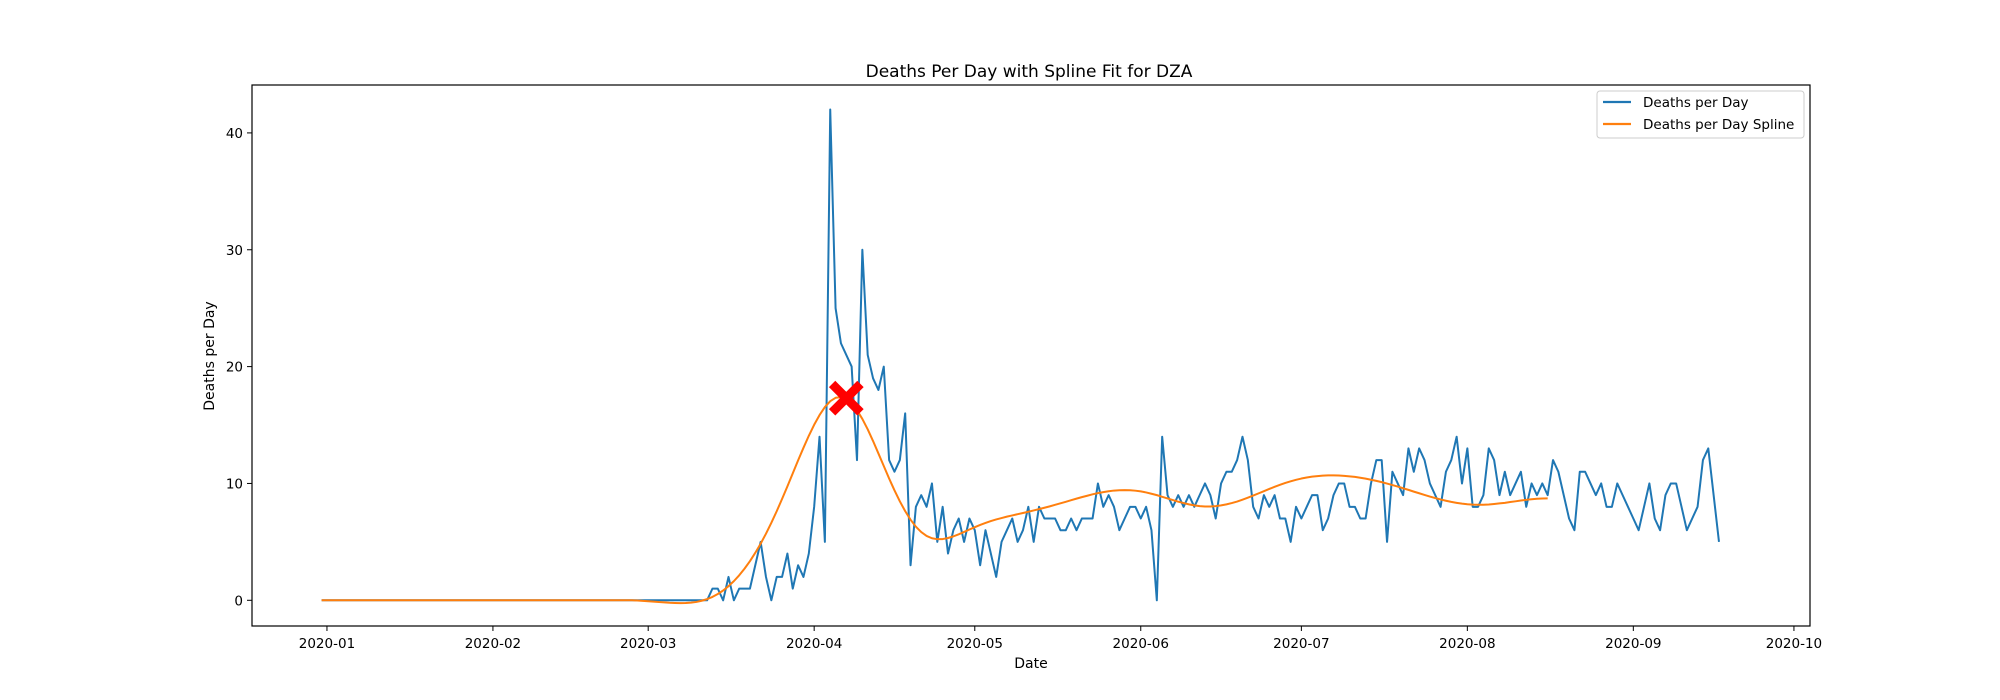  What do you see at coordinates (1696, 103) in the screenshot?
I see `legend-label-deaths-per-day: Deaths per Day` at bounding box center [1696, 103].